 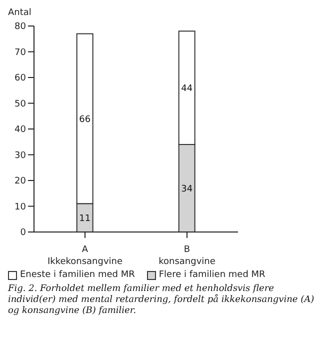 I want to click on data-label: 11, so click(x=85, y=219).